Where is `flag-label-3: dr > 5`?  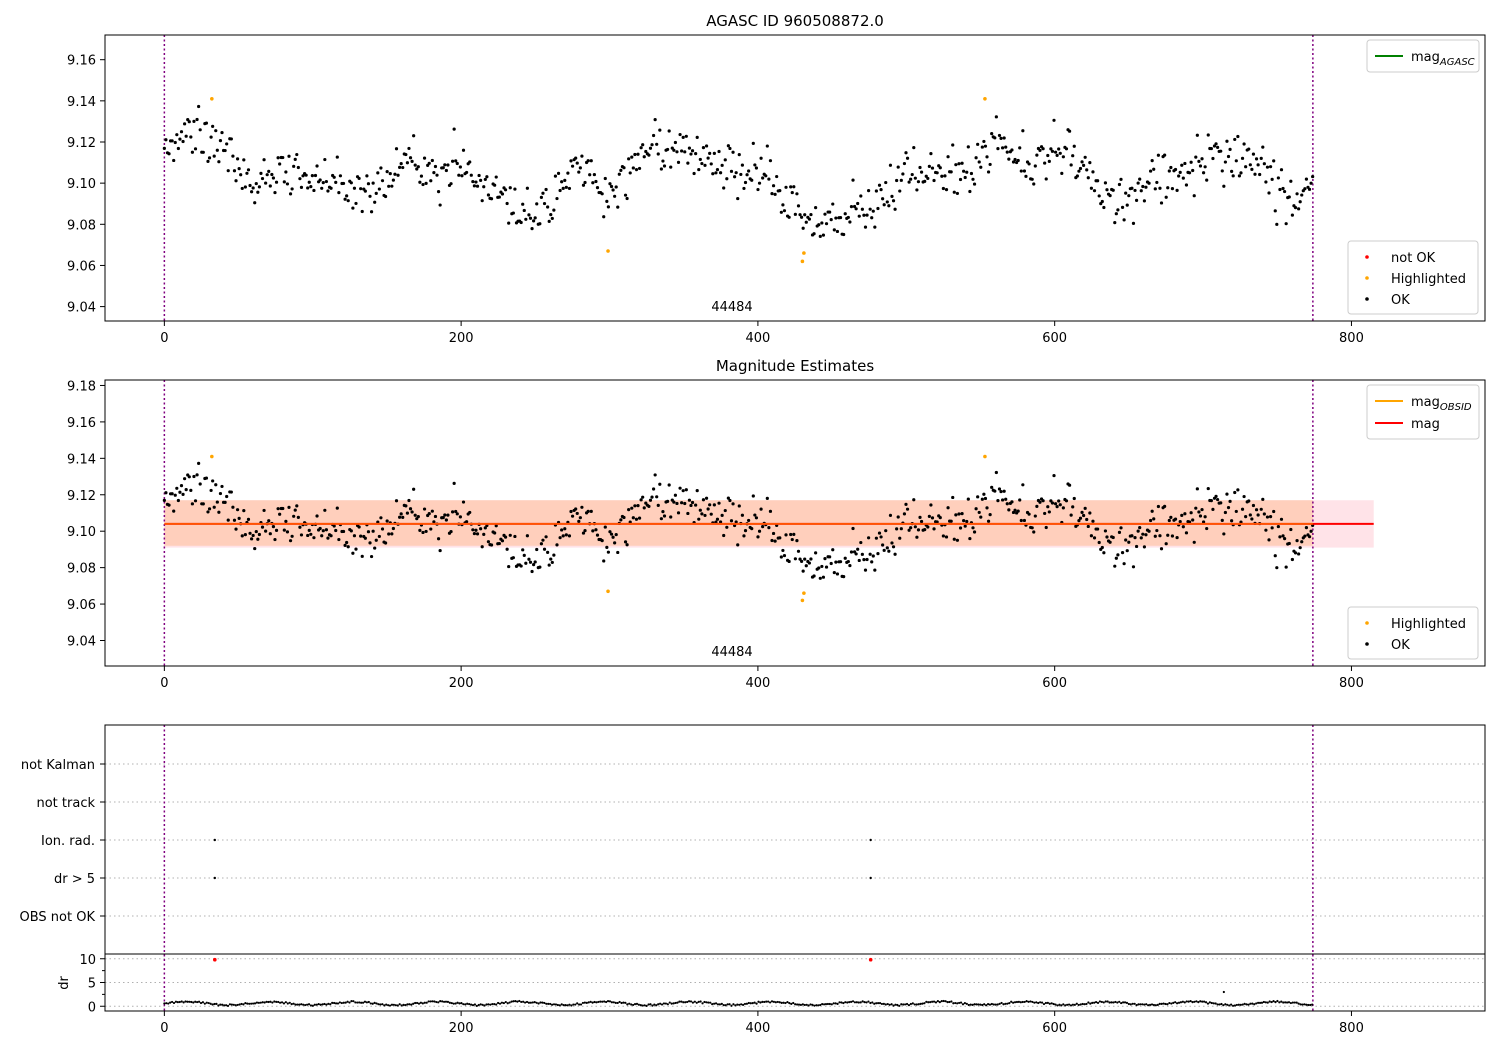
flag-label-3: dr > 5 is located at coordinates (74, 879).